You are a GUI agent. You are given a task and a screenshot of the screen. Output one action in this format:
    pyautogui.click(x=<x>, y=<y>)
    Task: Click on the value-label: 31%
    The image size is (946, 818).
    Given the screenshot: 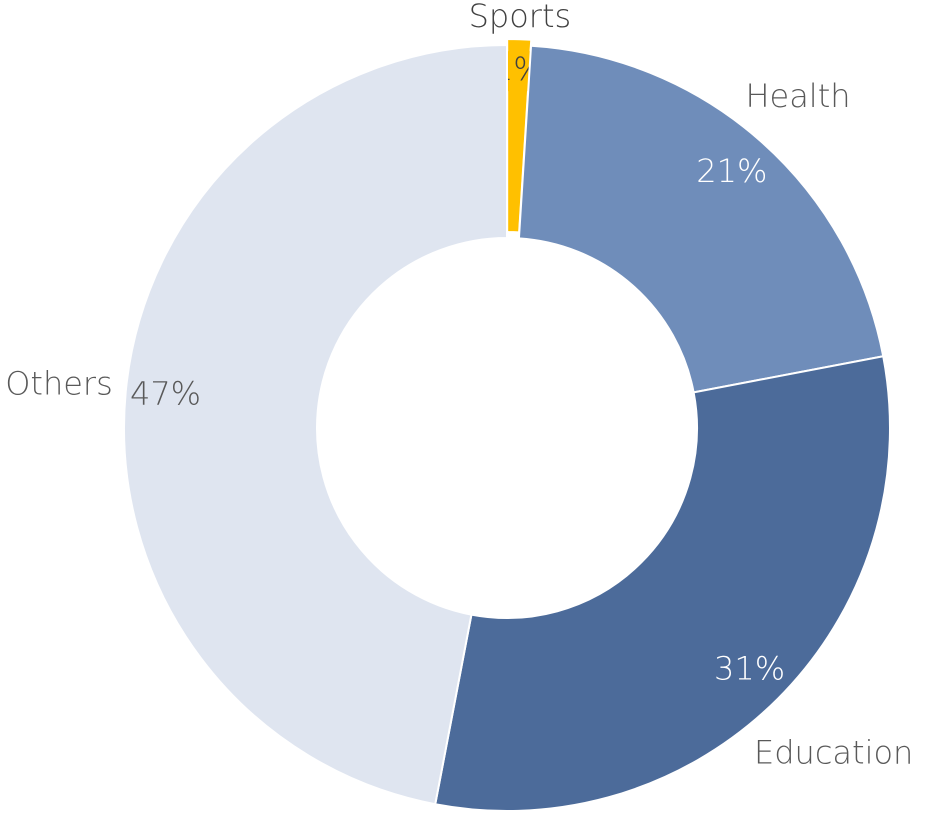 What is the action you would take?
    pyautogui.click(x=749, y=669)
    